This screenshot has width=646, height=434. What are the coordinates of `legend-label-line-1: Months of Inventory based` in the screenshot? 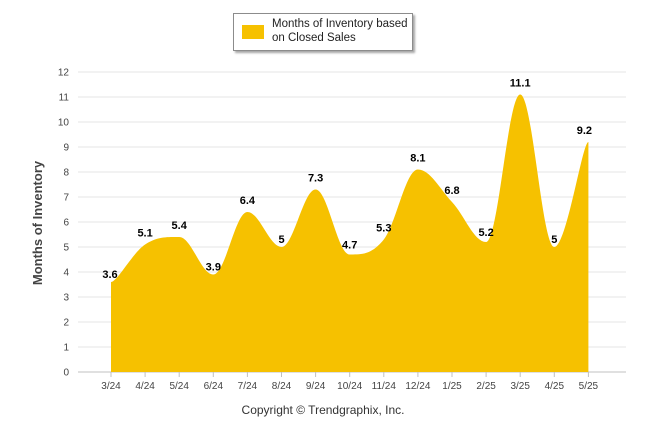 It's located at (340, 24).